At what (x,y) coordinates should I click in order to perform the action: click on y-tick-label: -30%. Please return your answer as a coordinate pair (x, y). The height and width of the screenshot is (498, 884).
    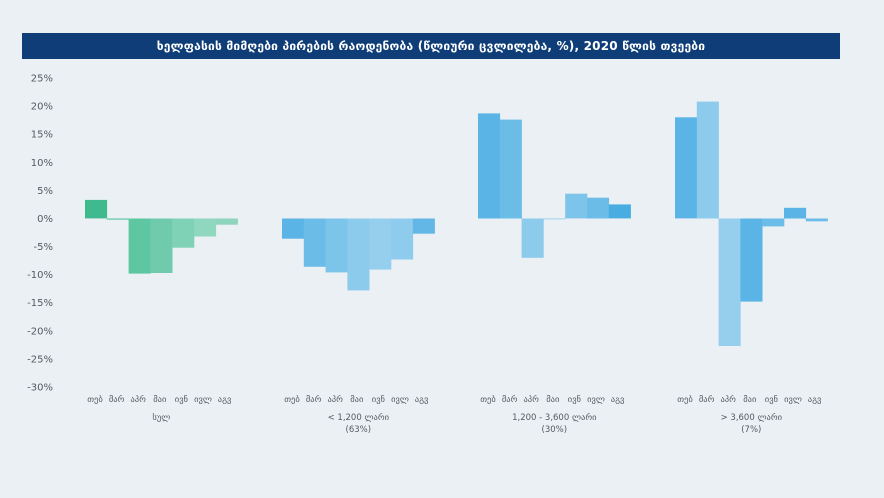
    Looking at the image, I should click on (40, 388).